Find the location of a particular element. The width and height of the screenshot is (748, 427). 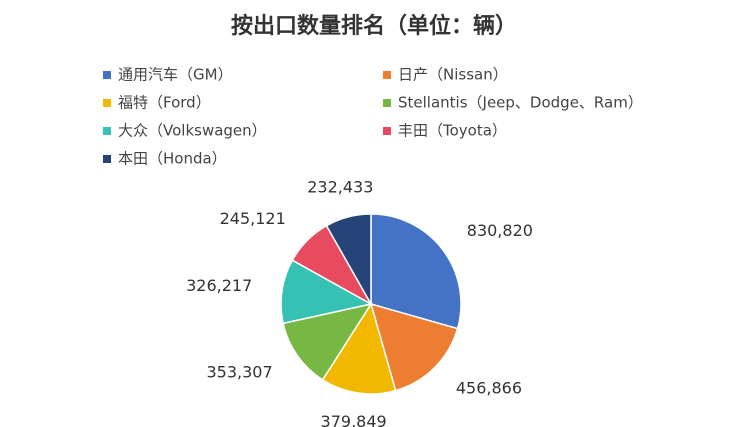

legend-label: 通用汽车（GM） is located at coordinates (175, 75).